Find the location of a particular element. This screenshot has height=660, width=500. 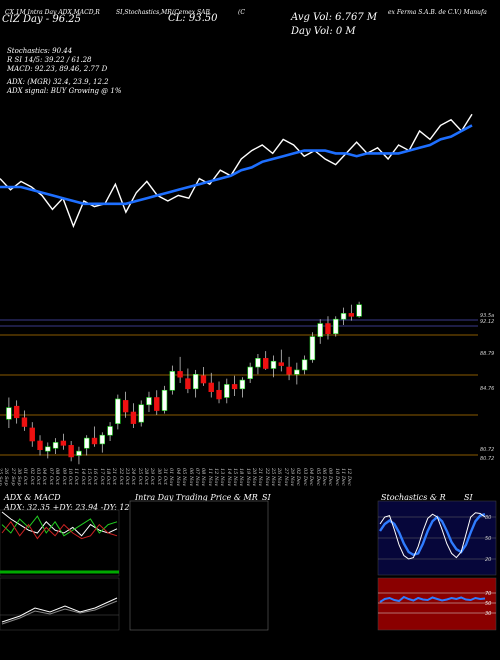

header-company-short: (Cemex SAB is located at coordinates (191, 12).